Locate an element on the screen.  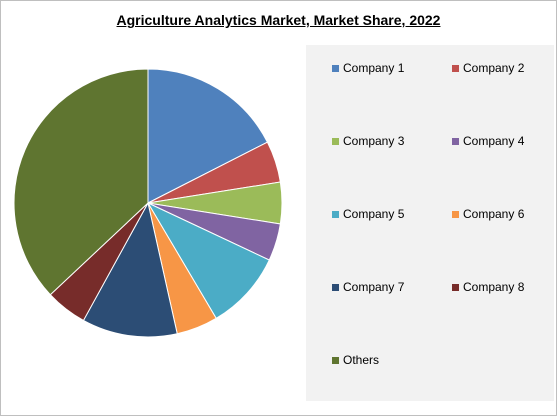
legend-label: Company 1 is located at coordinates (374, 68).